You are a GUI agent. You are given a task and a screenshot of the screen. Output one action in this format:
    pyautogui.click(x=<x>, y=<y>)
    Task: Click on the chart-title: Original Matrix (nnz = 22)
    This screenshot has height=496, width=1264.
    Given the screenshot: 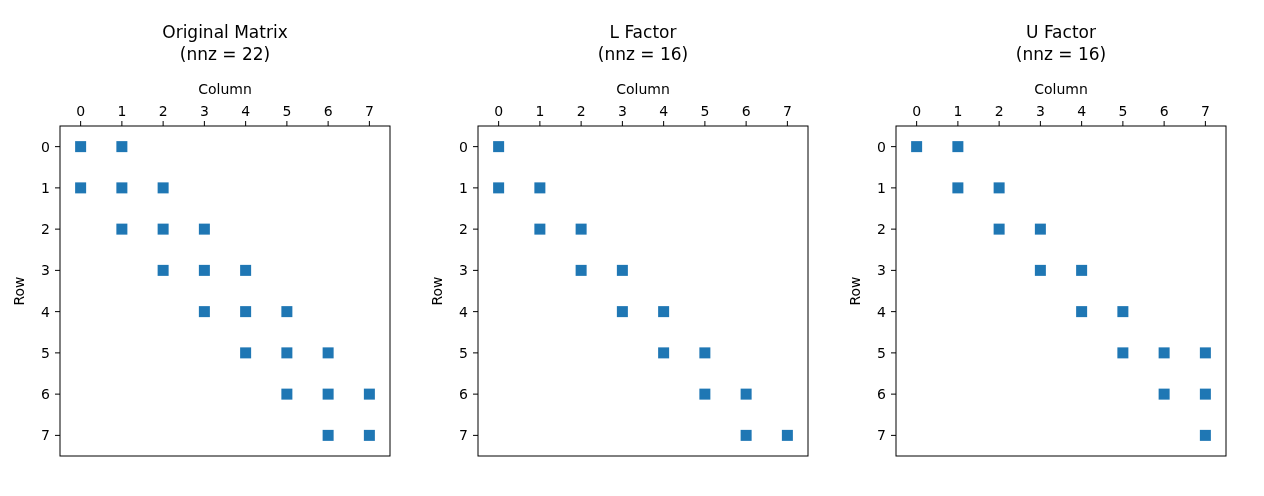 What is the action you would take?
    pyautogui.click(x=225, y=43)
    